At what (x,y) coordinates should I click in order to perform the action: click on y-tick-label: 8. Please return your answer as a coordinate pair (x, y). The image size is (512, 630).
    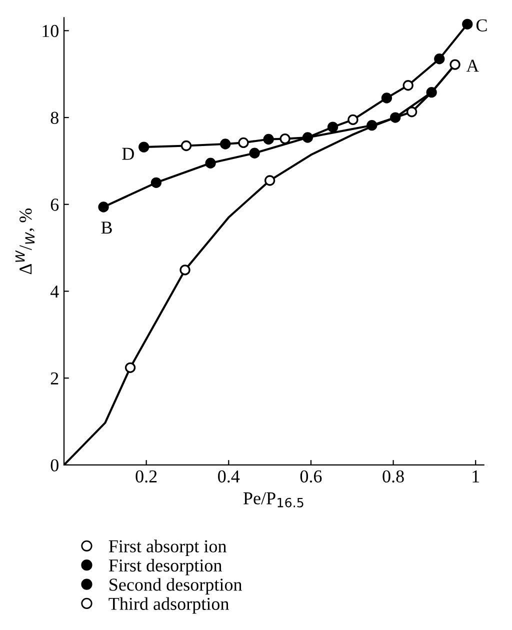
    Looking at the image, I should click on (54, 118).